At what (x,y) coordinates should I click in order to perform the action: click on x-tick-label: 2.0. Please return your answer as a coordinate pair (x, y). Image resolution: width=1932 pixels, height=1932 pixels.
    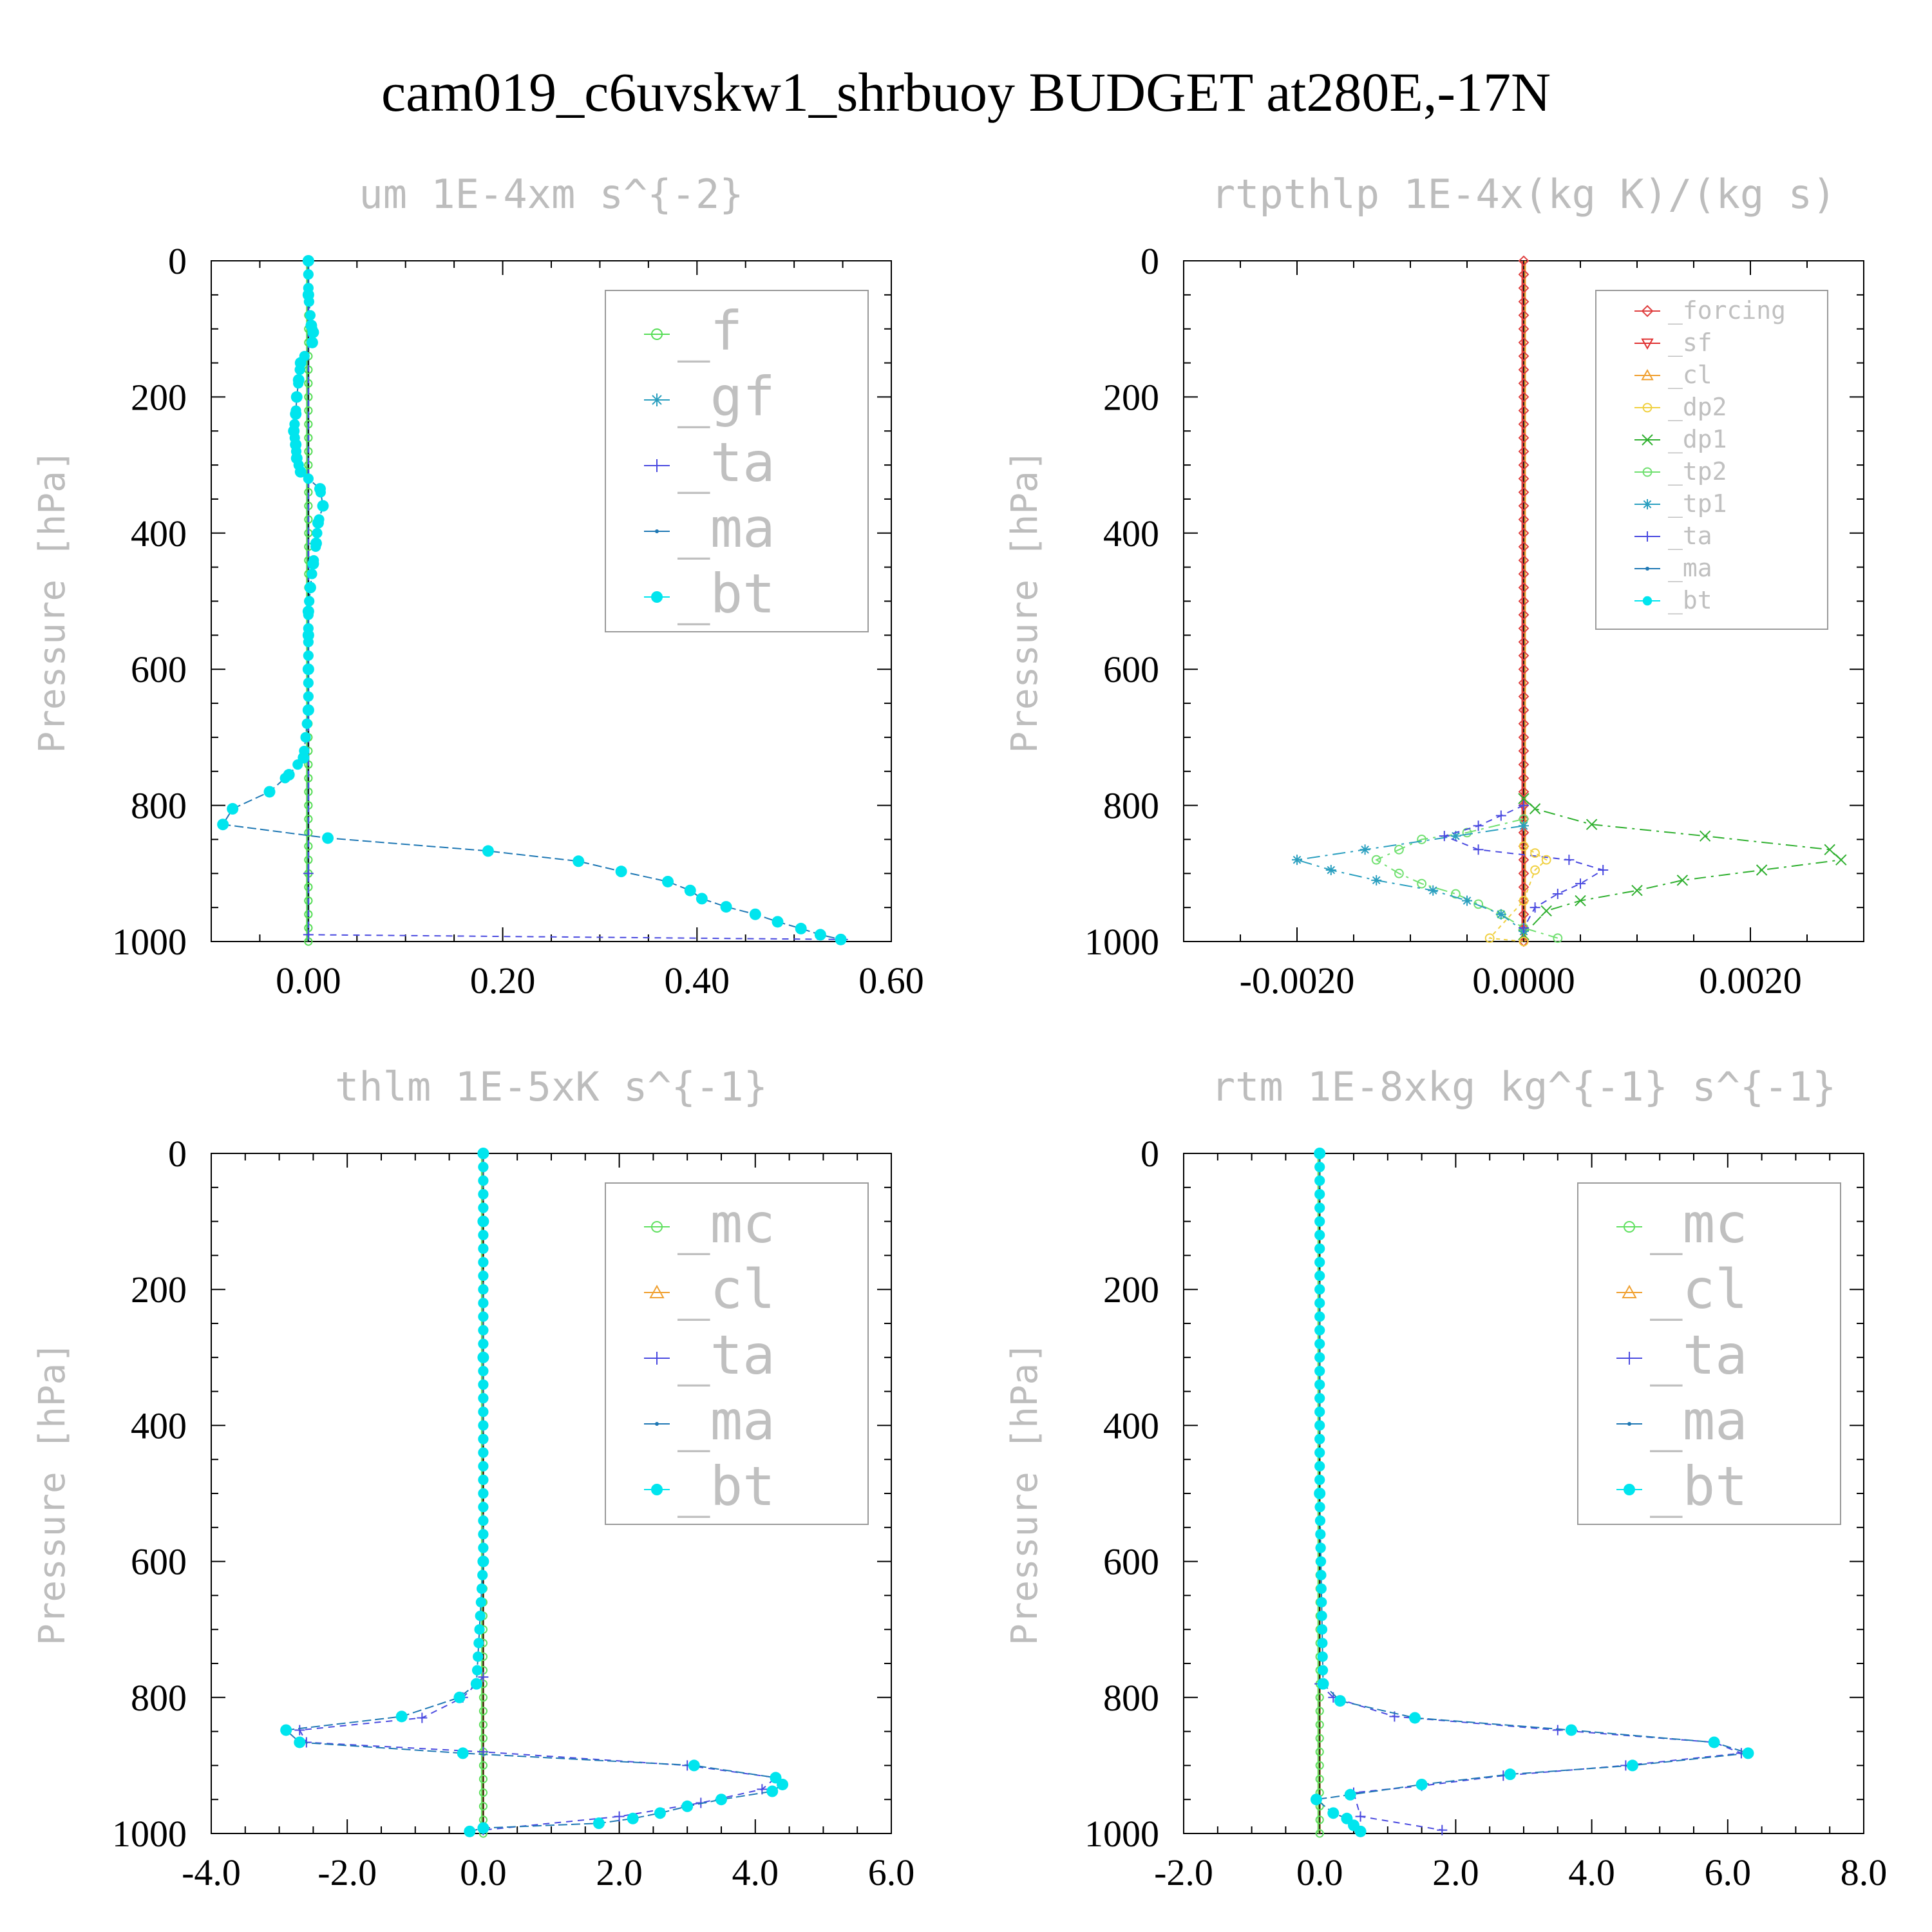
    Looking at the image, I should click on (619, 1872).